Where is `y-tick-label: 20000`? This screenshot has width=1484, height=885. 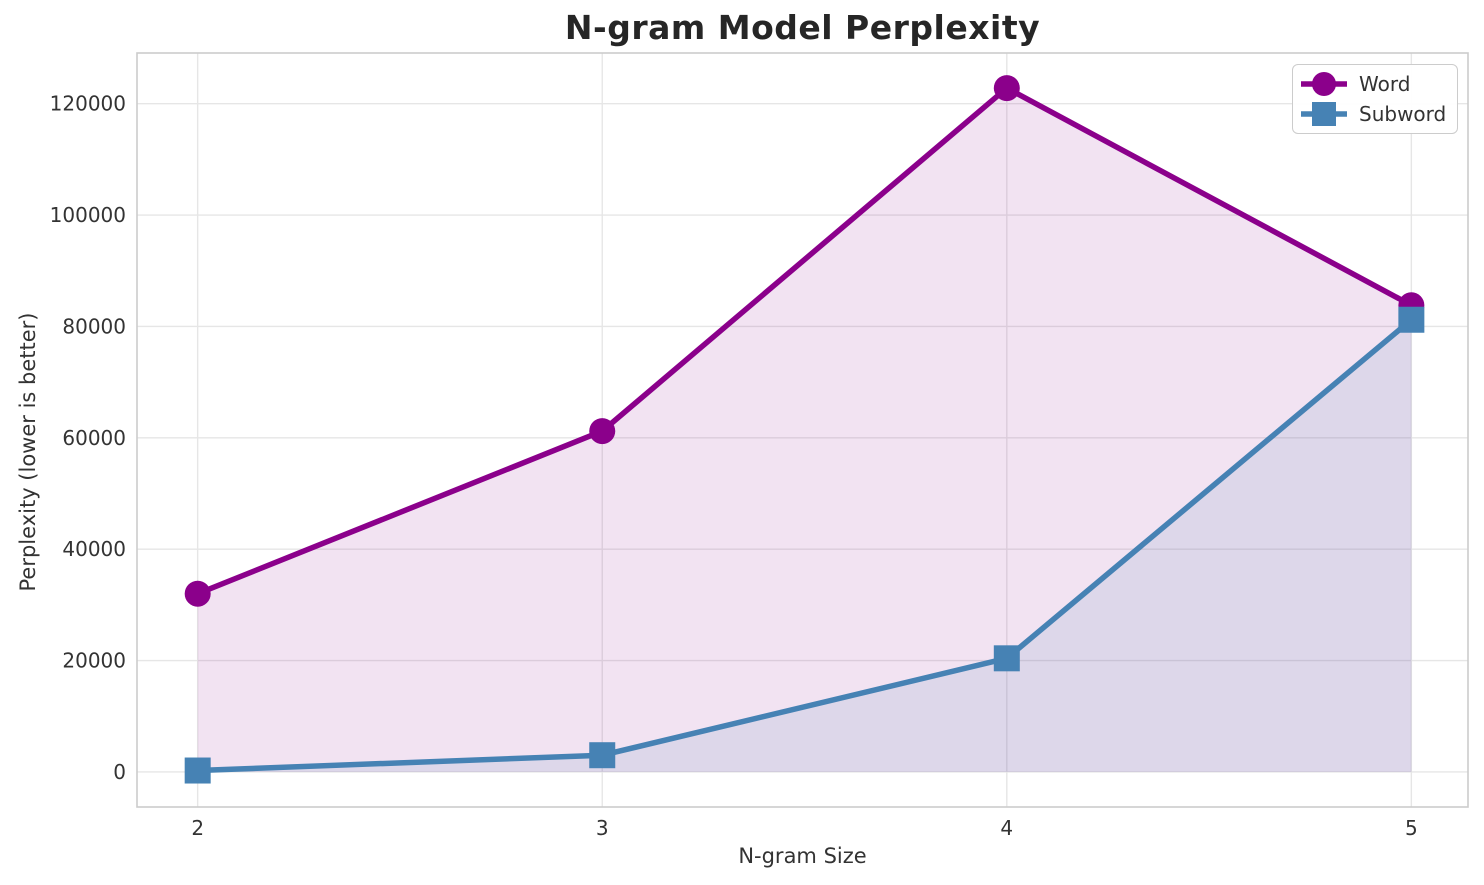
y-tick-label: 20000 is located at coordinates (94, 661).